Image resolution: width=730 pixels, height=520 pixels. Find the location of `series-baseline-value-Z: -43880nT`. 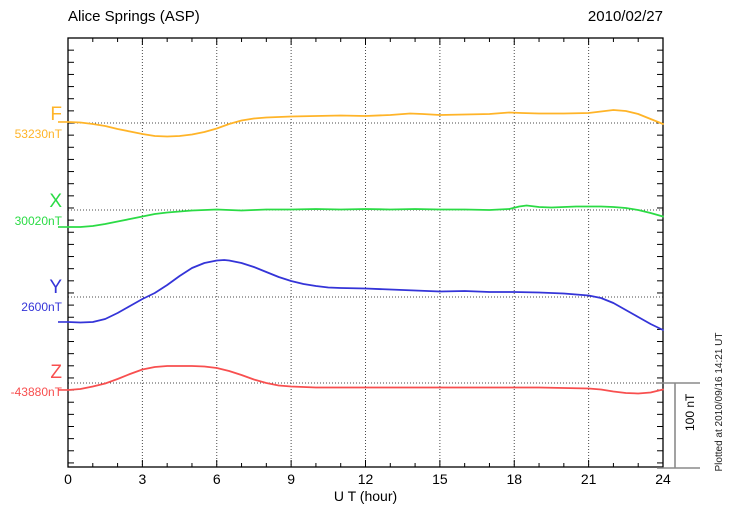

series-baseline-value-Z: -43880nT is located at coordinates (36, 392).